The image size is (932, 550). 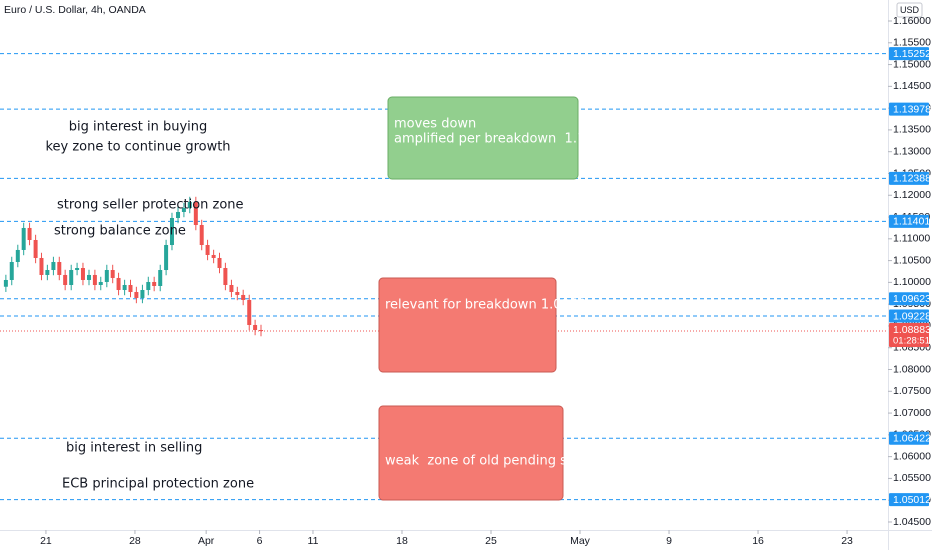 What do you see at coordinates (911, 239) in the screenshot?
I see `y-tick-label: 1.11000` at bounding box center [911, 239].